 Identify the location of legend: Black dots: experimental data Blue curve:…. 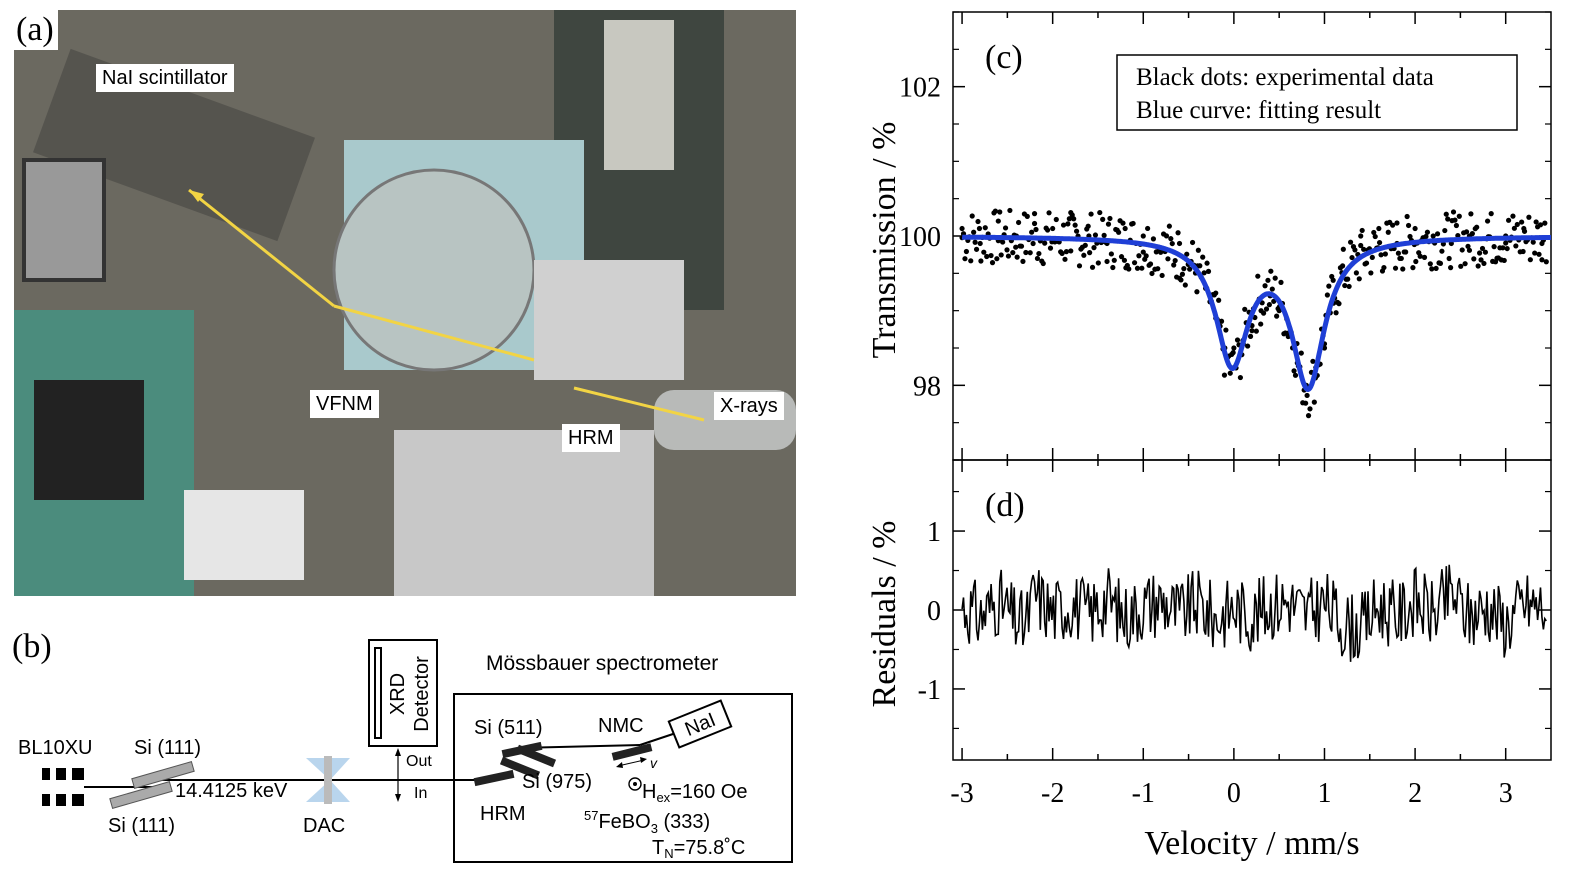
(1317, 92).